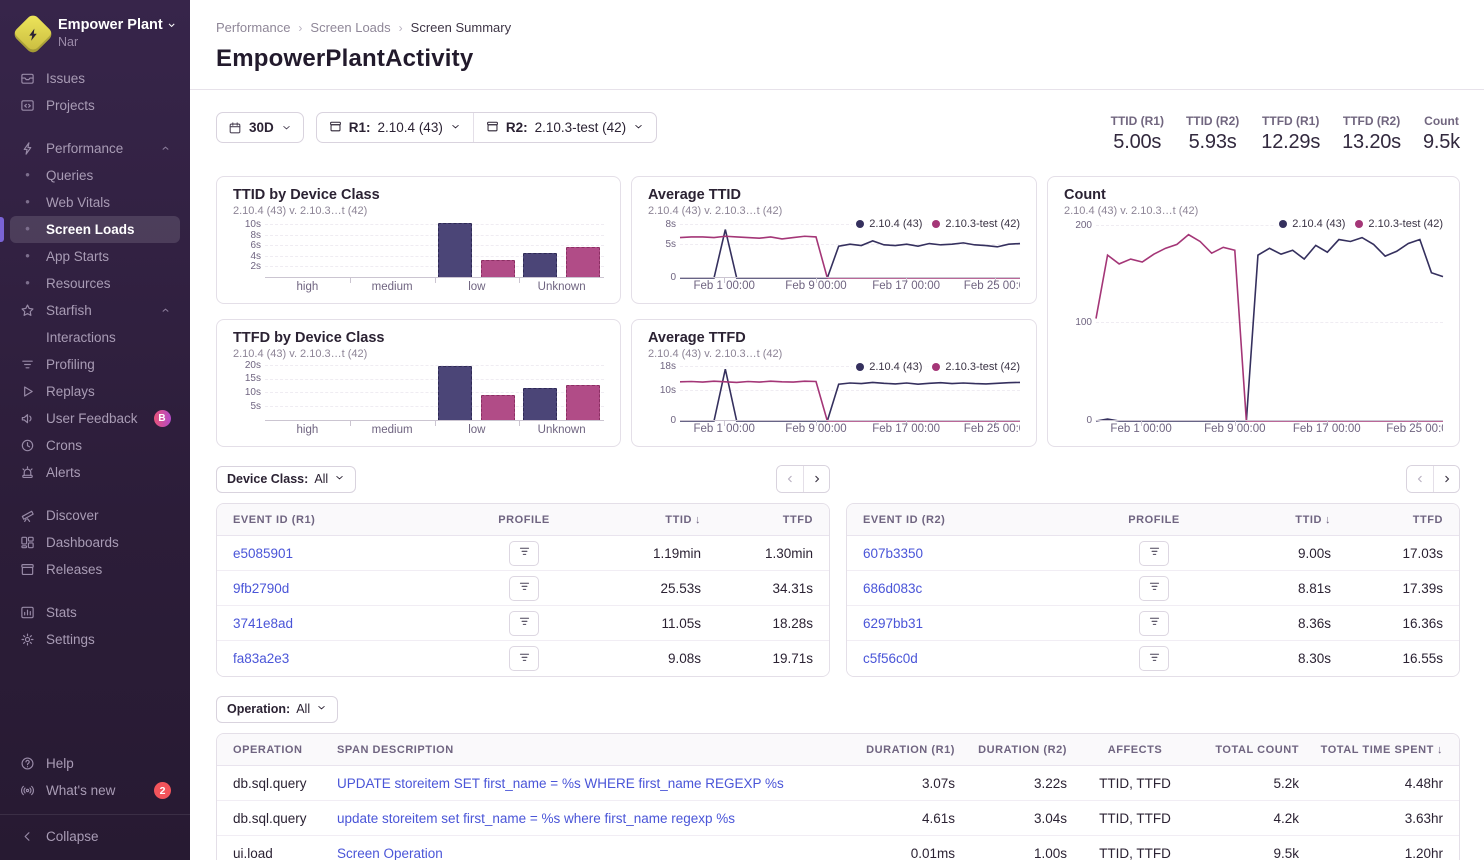 The width and height of the screenshot is (1484, 860). What do you see at coordinates (78, 283) in the screenshot?
I see `sidebar-item-label: Resources` at bounding box center [78, 283].